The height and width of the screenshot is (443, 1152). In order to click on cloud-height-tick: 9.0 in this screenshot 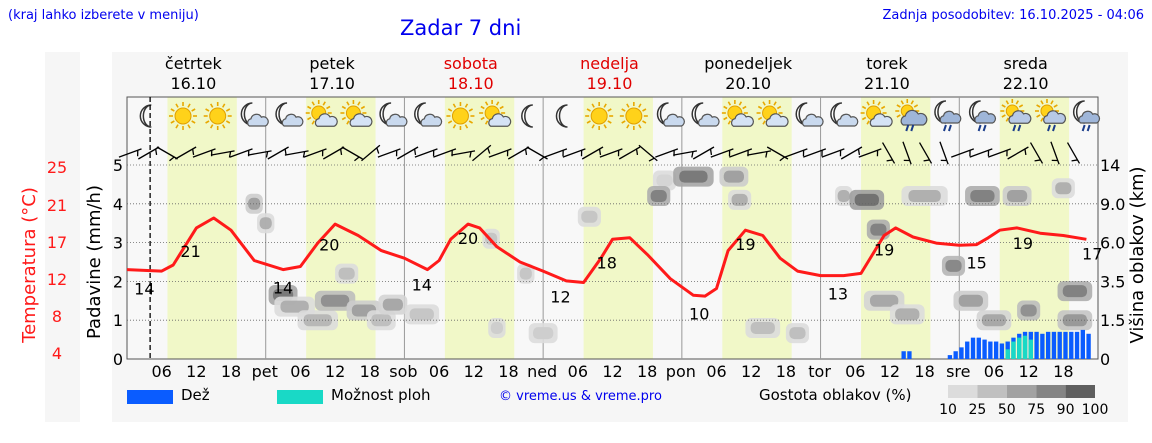, I will do `click(1112, 204)`.